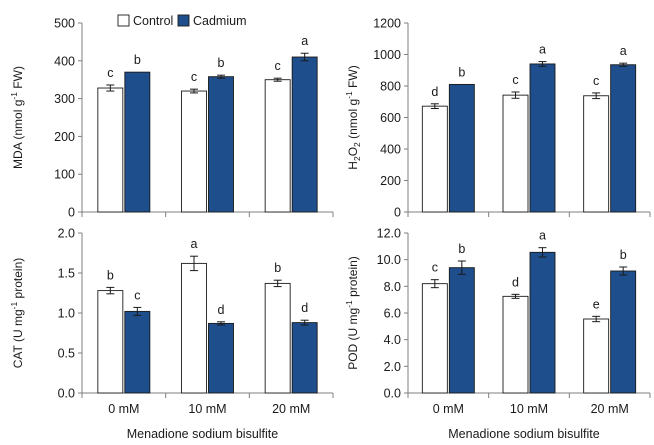 This screenshot has height=445, width=654. I want to click on y-tick-label: 12.0, so click(389, 234).